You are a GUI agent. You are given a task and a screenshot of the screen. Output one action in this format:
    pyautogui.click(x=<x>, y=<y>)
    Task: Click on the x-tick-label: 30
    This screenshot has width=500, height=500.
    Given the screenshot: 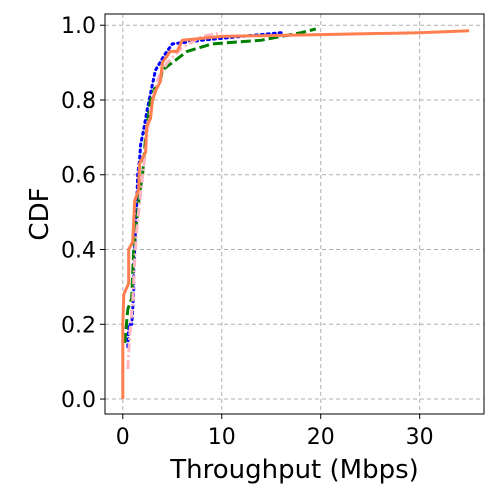 What is the action you would take?
    pyautogui.click(x=420, y=437)
    